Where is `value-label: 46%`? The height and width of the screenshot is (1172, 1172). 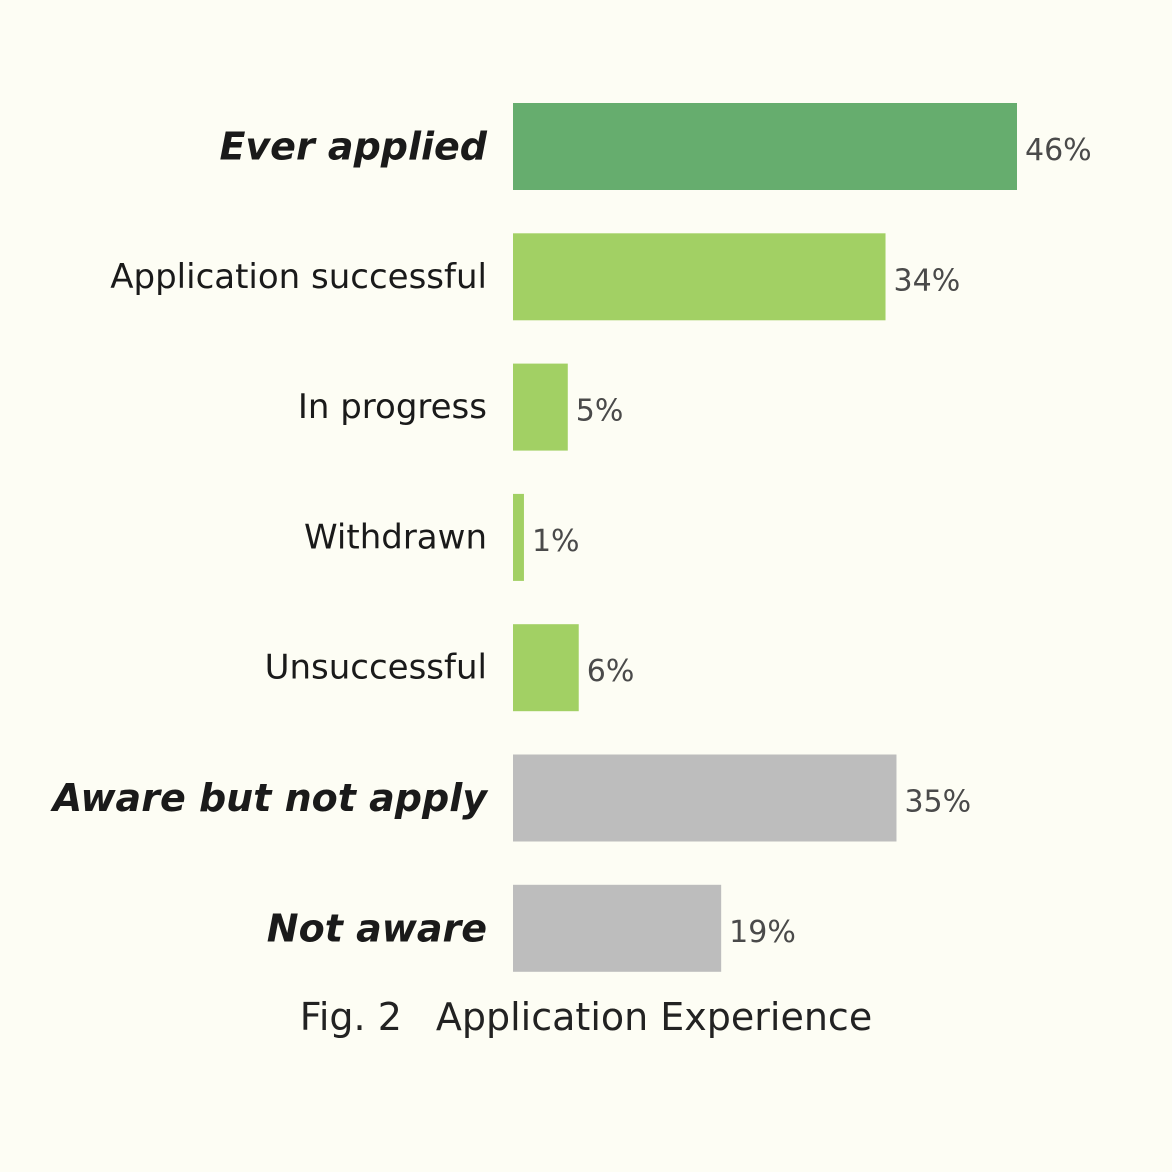
value-label: 46% is located at coordinates (1058, 150).